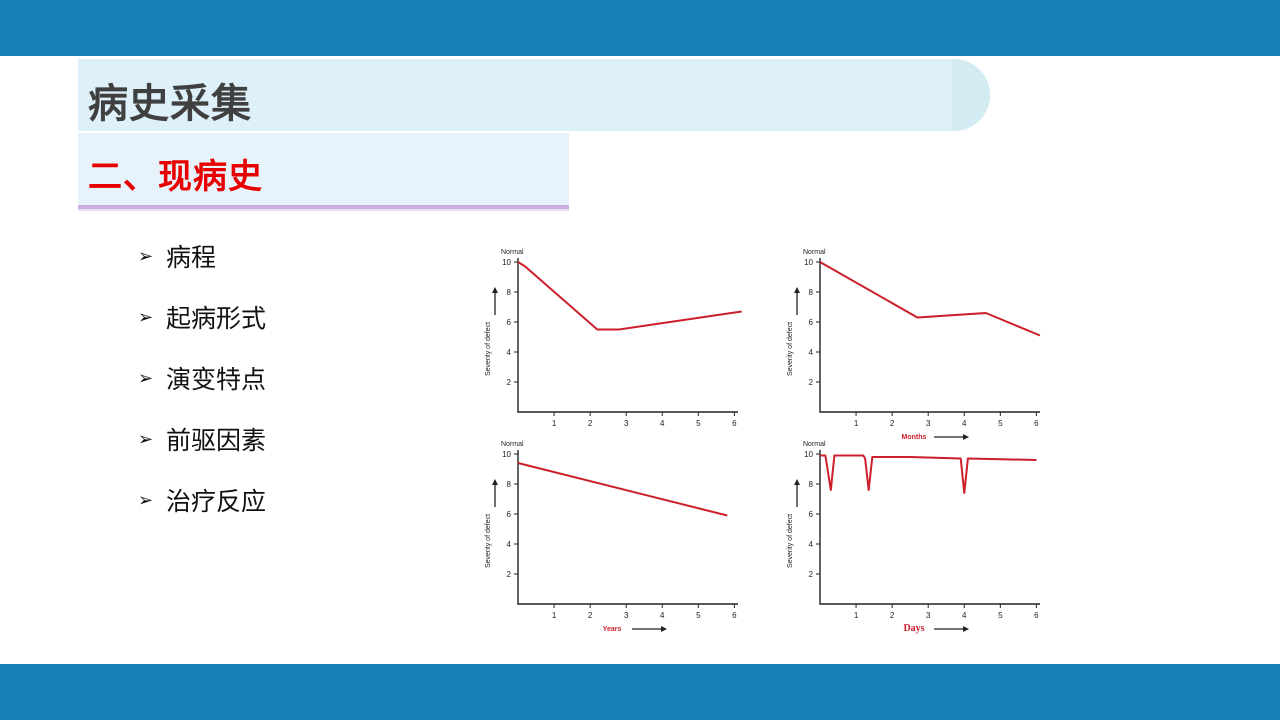  I want to click on slide-subtitle: 二、现病史, so click(175, 177).